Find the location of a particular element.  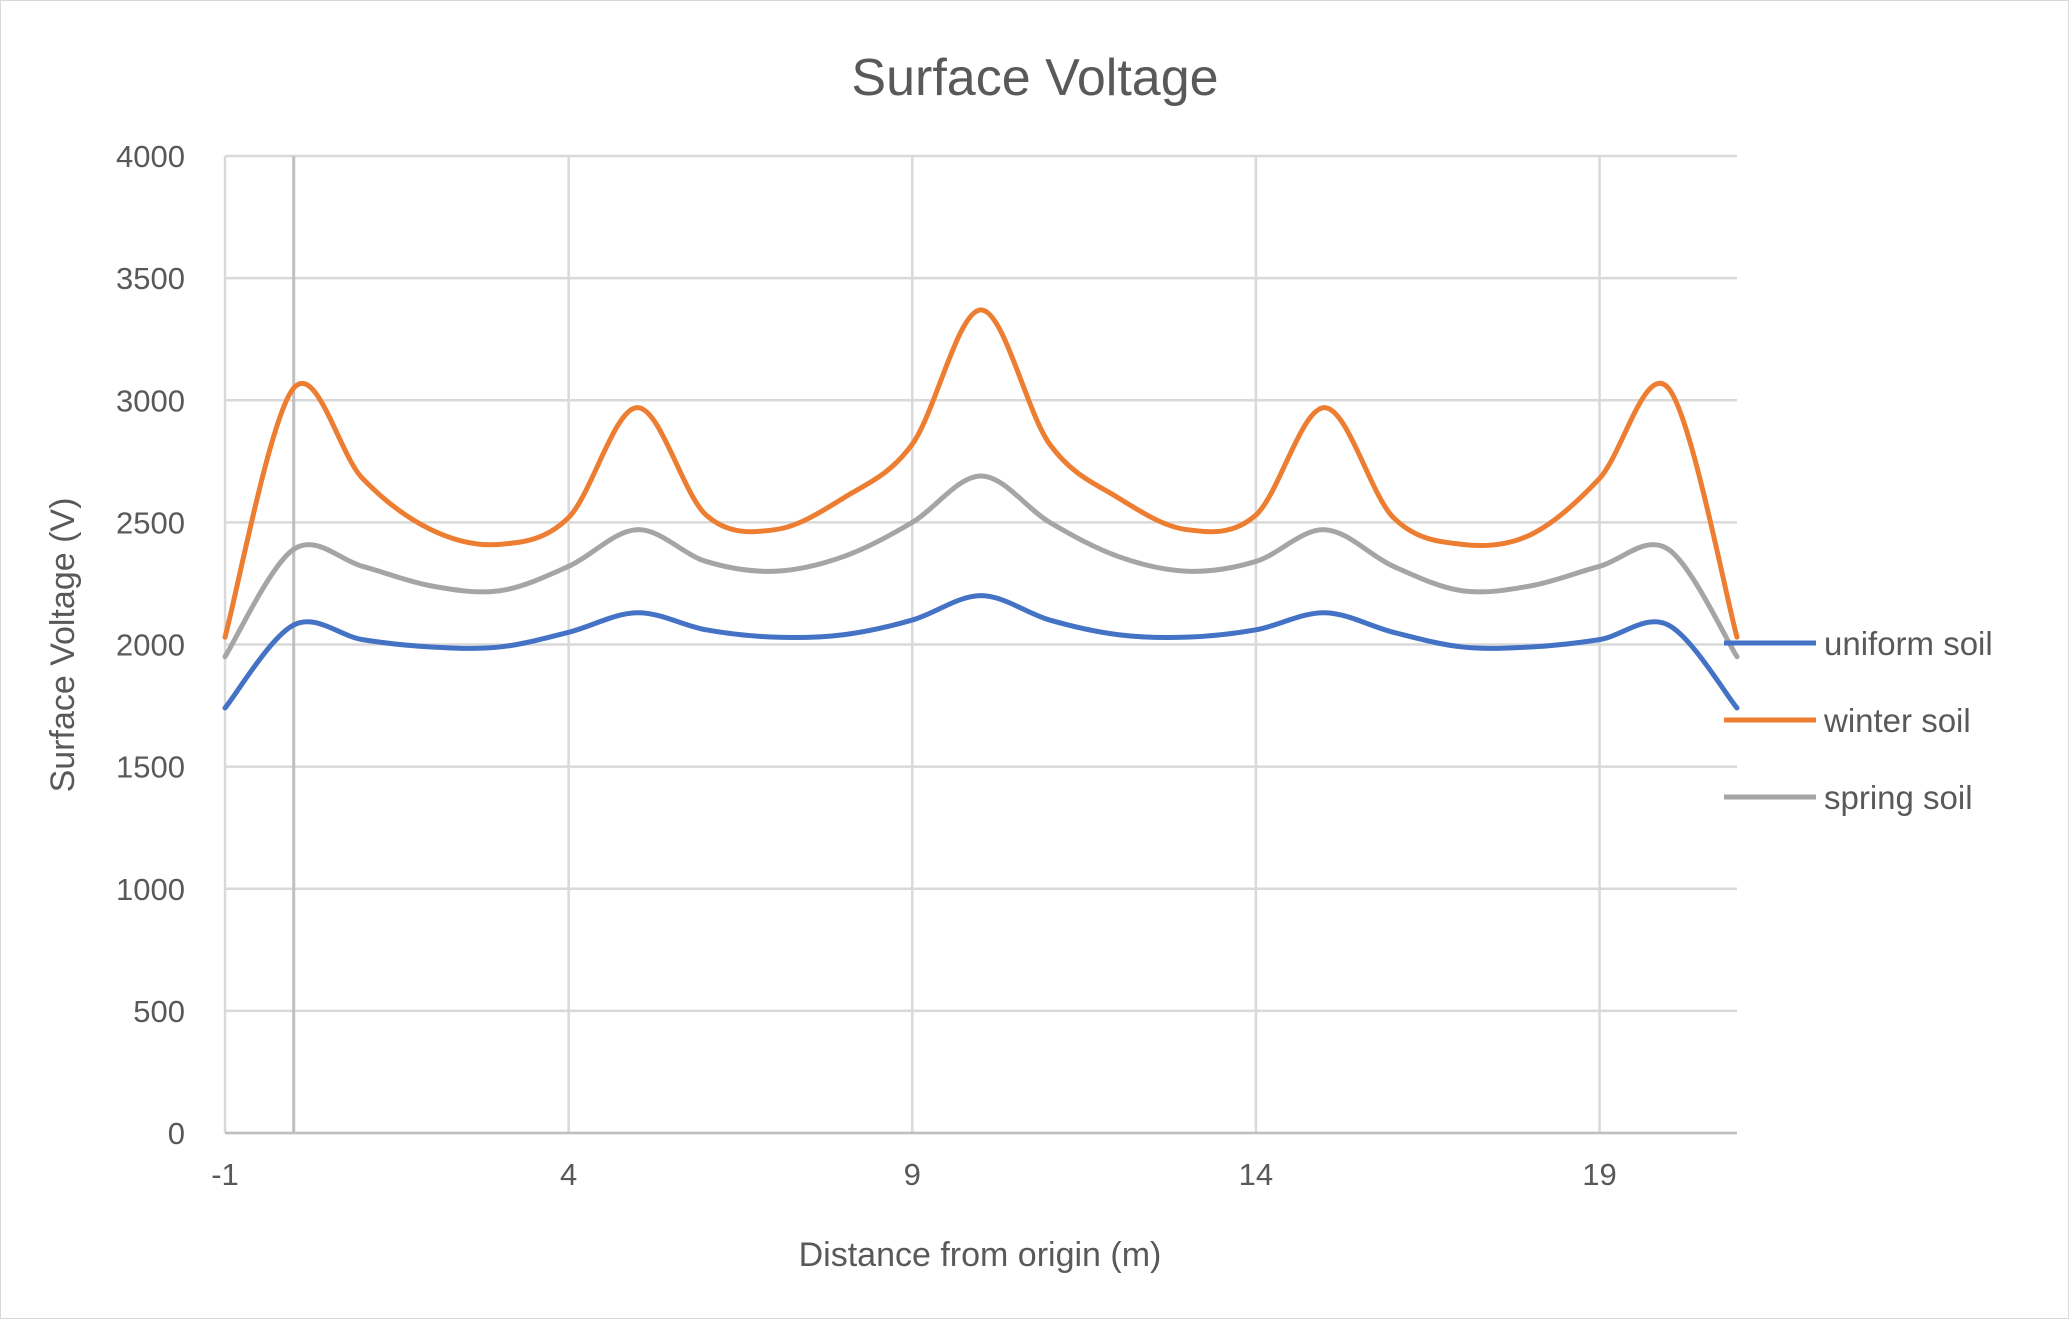

x-tick-label: 4 is located at coordinates (568, 1174).